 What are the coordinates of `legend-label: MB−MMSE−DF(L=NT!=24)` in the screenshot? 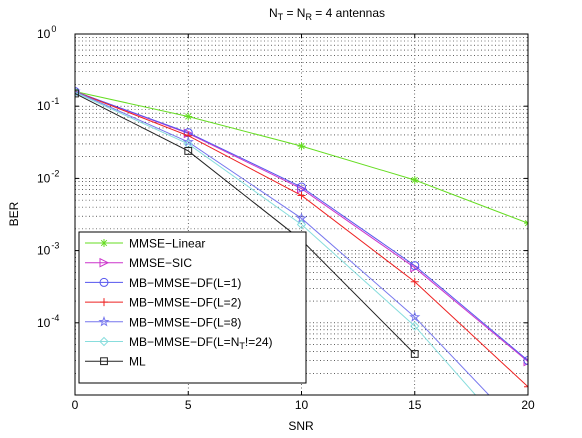 It's located at (201, 343).